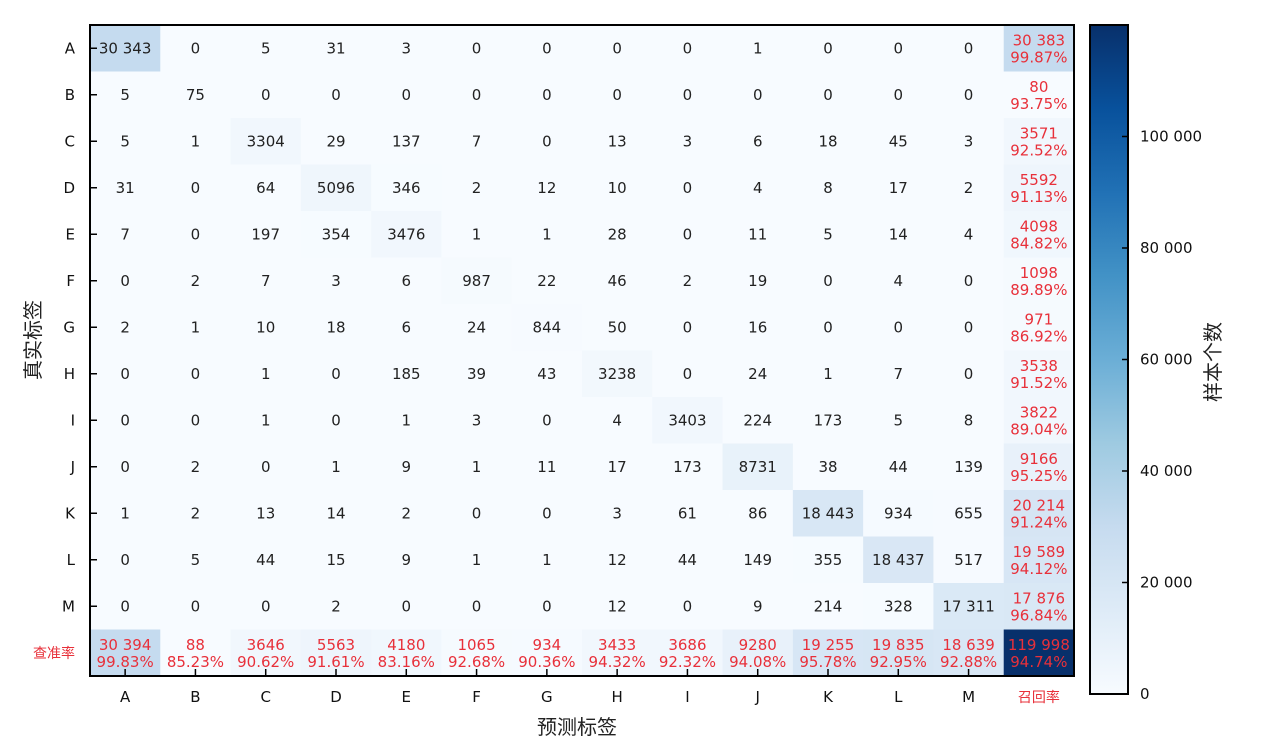 The width and height of the screenshot is (1267, 744). I want to click on heatmap-cell-r1-c4, so click(406, 95).